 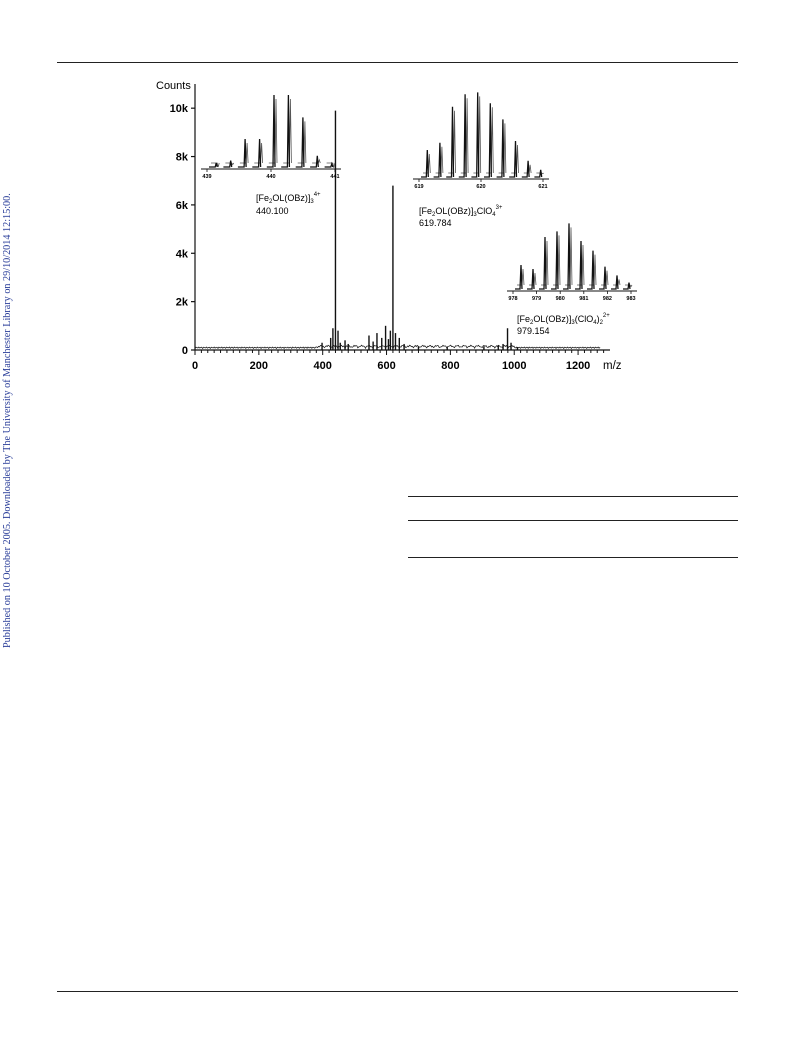 What do you see at coordinates (542, 187) in the screenshot?
I see `inset-tick-label: 621` at bounding box center [542, 187].